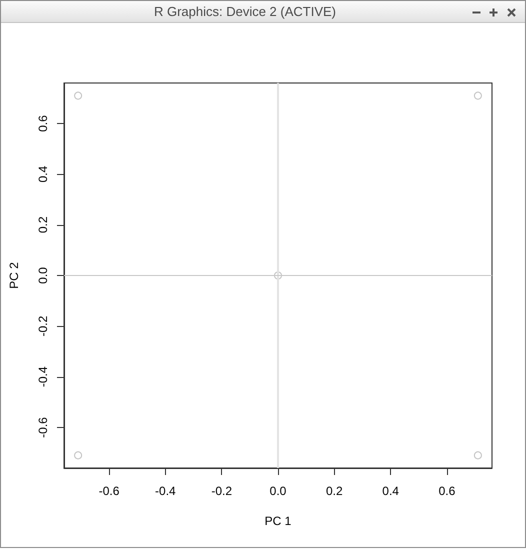  What do you see at coordinates (221, 491) in the screenshot?
I see `x-tick-label: -0.2` at bounding box center [221, 491].